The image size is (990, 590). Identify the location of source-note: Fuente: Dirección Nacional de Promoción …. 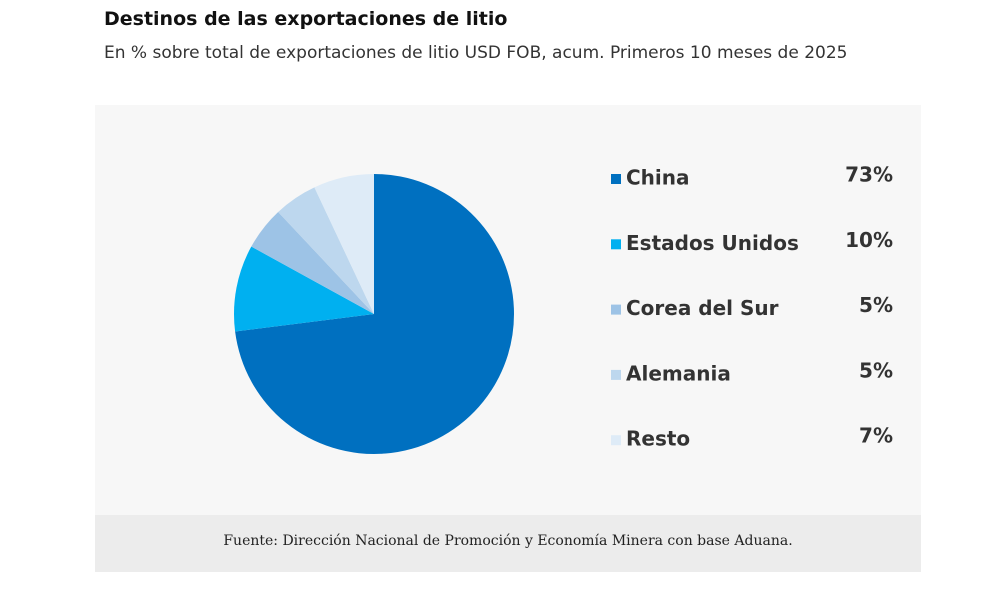
(508, 541).